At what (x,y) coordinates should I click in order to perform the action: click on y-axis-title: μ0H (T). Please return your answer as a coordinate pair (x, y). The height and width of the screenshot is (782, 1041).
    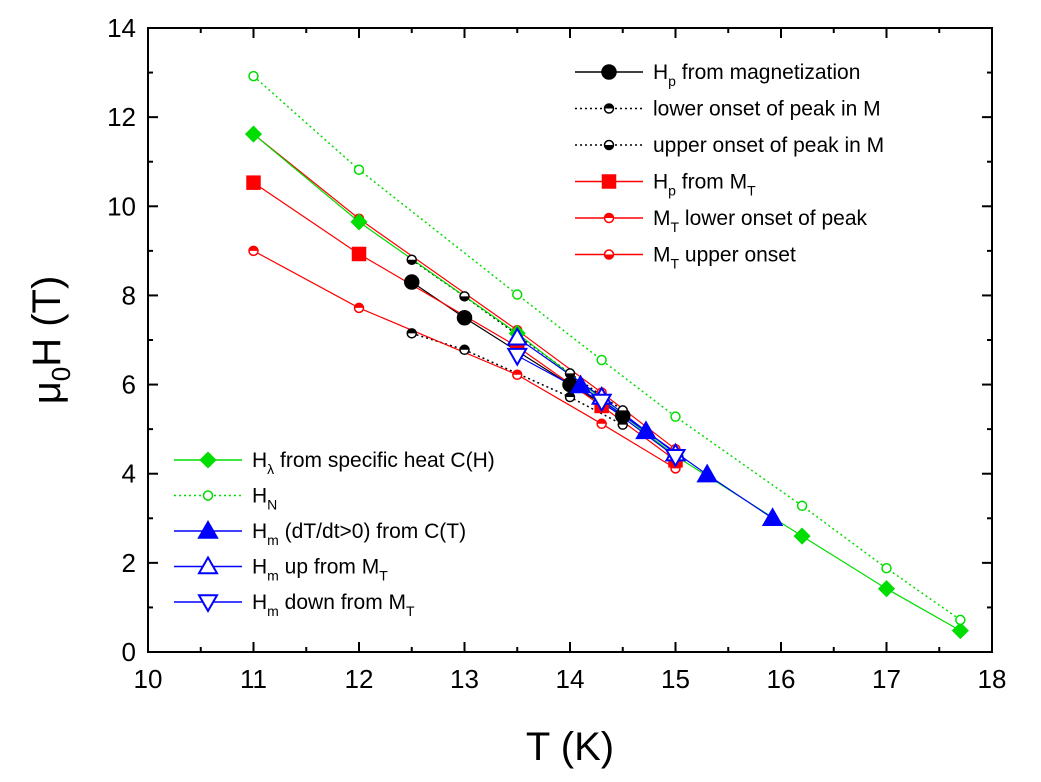
    Looking at the image, I should click on (50, 340).